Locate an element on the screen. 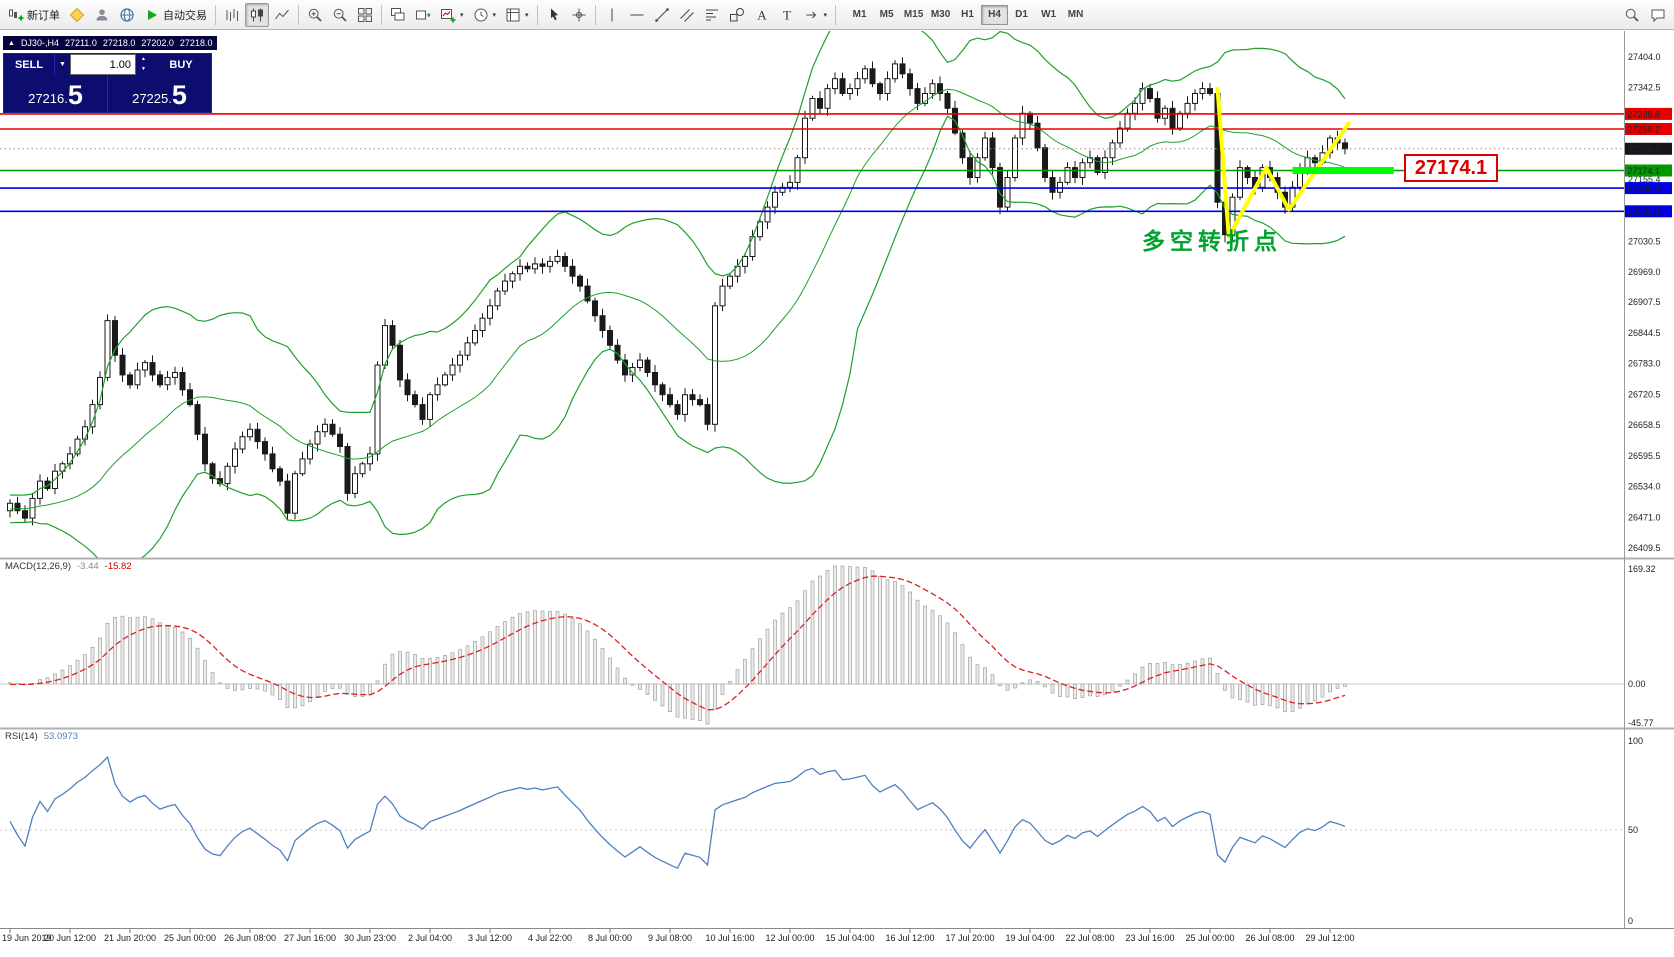 The width and height of the screenshot is (1674, 957). cascade-windows-button is located at coordinates (398, 15).